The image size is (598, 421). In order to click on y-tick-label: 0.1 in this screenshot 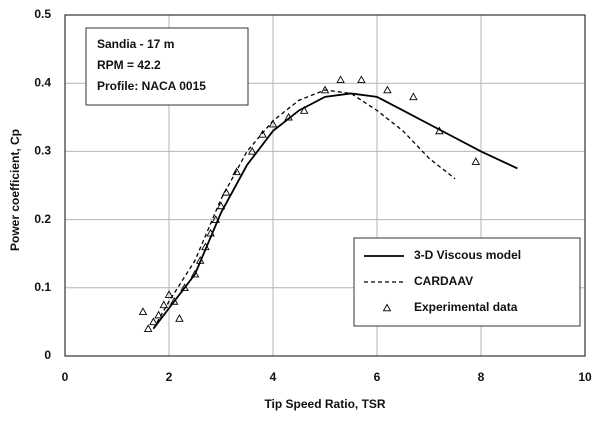, I will do `click(42, 287)`.